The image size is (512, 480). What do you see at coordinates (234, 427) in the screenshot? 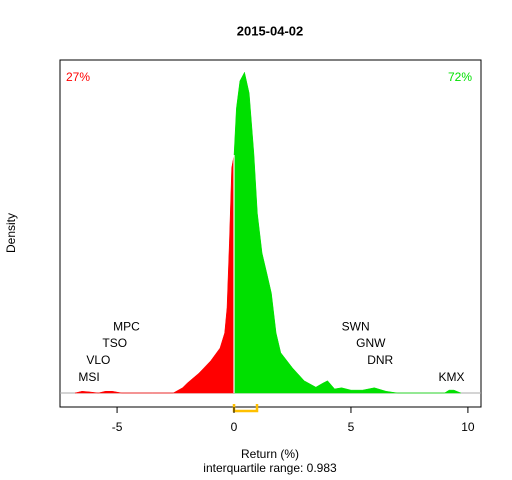
I see `x-tick-label: 0` at bounding box center [234, 427].